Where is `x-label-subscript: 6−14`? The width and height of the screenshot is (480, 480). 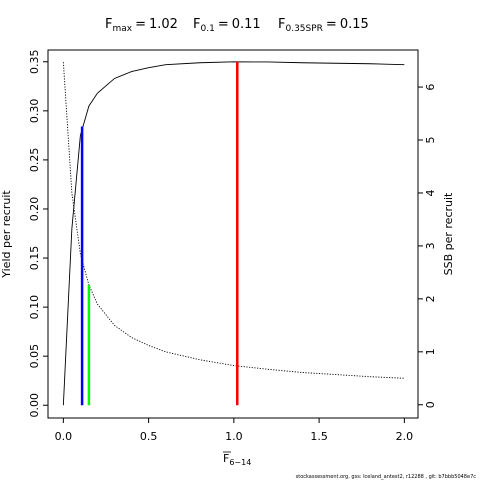
x-label-subscript: 6−14 is located at coordinates (240, 462).